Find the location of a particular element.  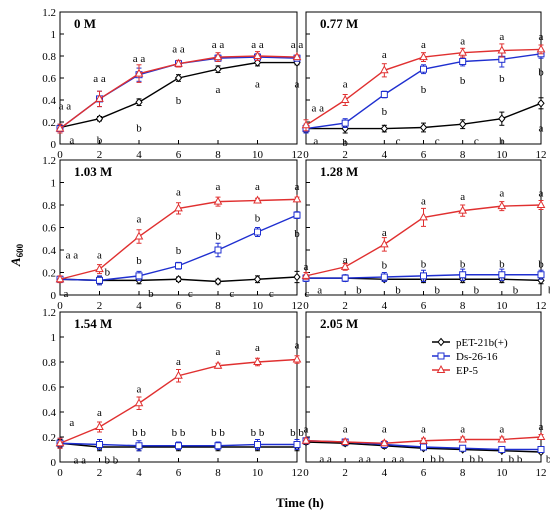

y-tick-label: 0.6 is located at coordinates (49, 229).